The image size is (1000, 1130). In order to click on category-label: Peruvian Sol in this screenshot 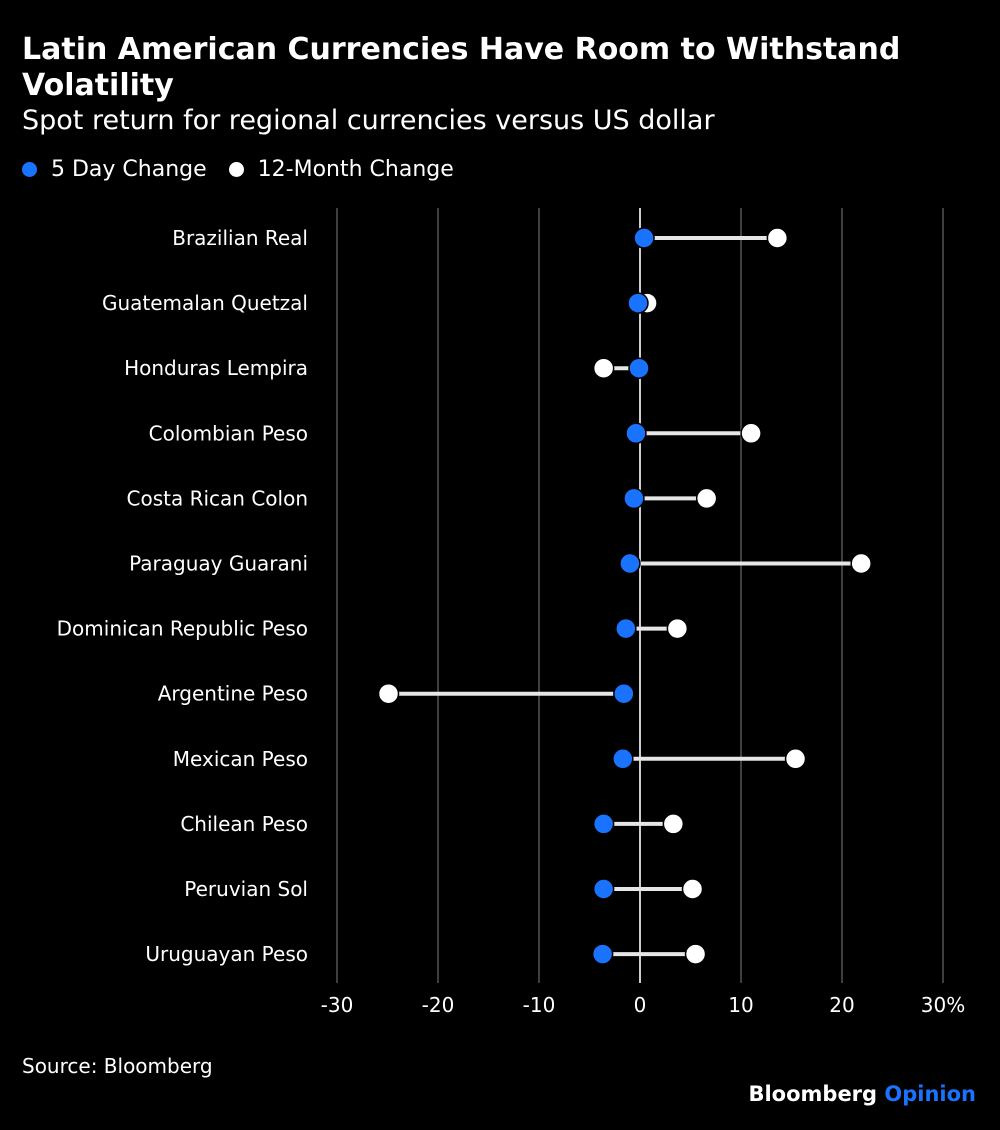, I will do `click(246, 889)`.